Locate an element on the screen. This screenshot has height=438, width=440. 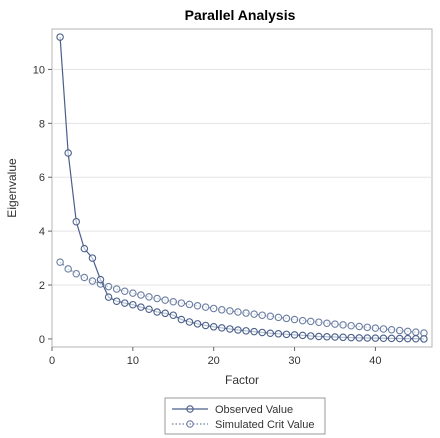
x-tick-label: 10 is located at coordinates (133, 361).